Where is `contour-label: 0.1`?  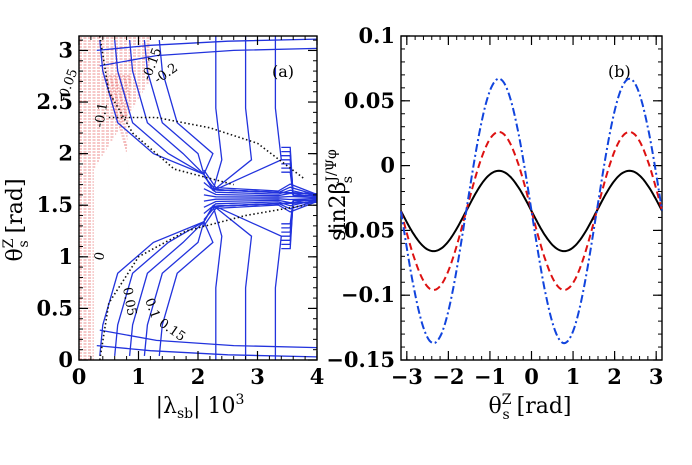
contour-label: 0.1 is located at coordinates (151, 308).